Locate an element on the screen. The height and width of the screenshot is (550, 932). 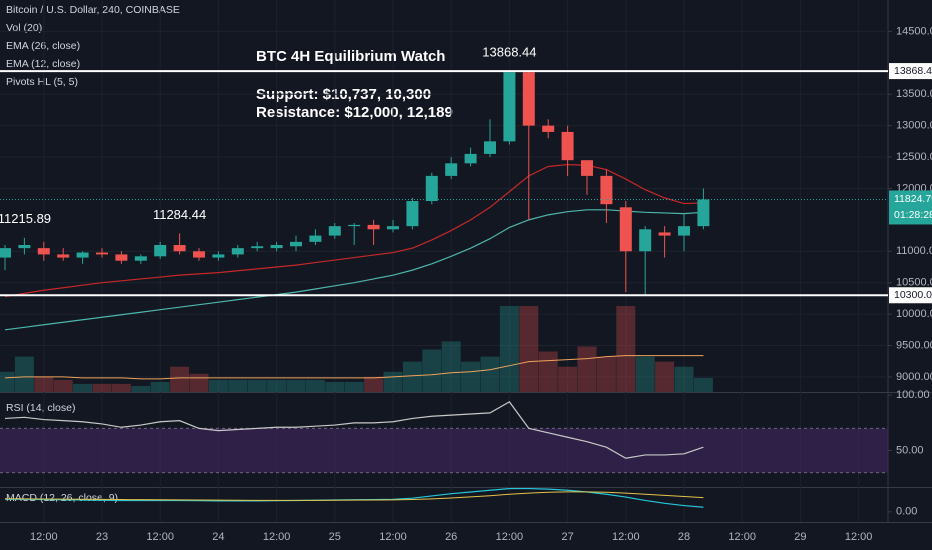
x-tick-label: 28 is located at coordinates (684, 537).